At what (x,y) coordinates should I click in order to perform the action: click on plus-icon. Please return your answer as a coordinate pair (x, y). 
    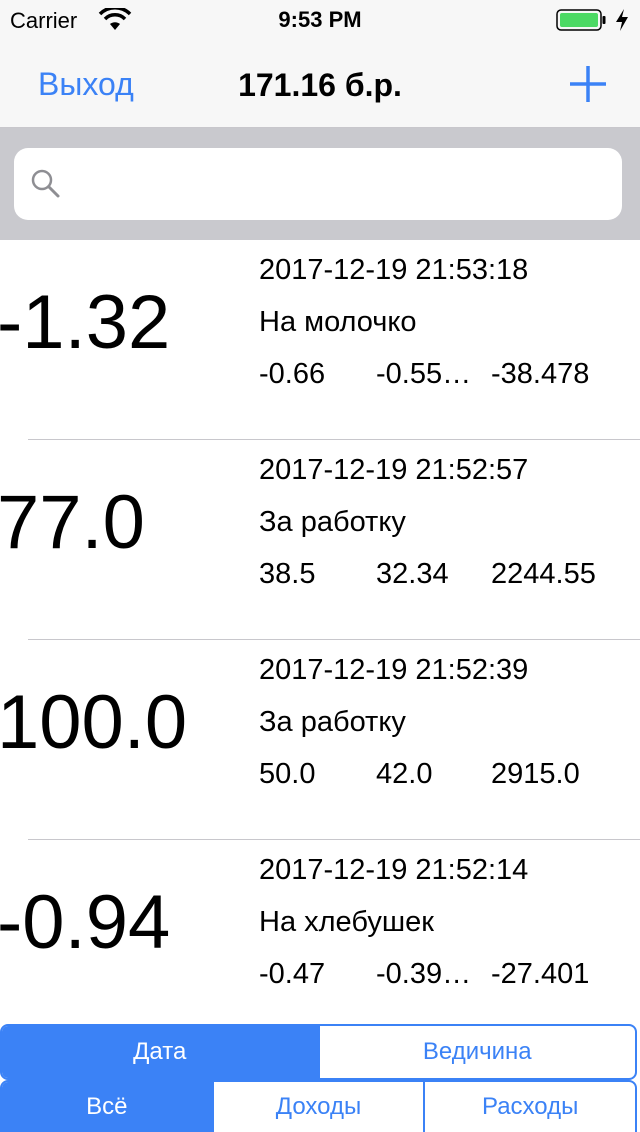
    Looking at the image, I should click on (588, 84).